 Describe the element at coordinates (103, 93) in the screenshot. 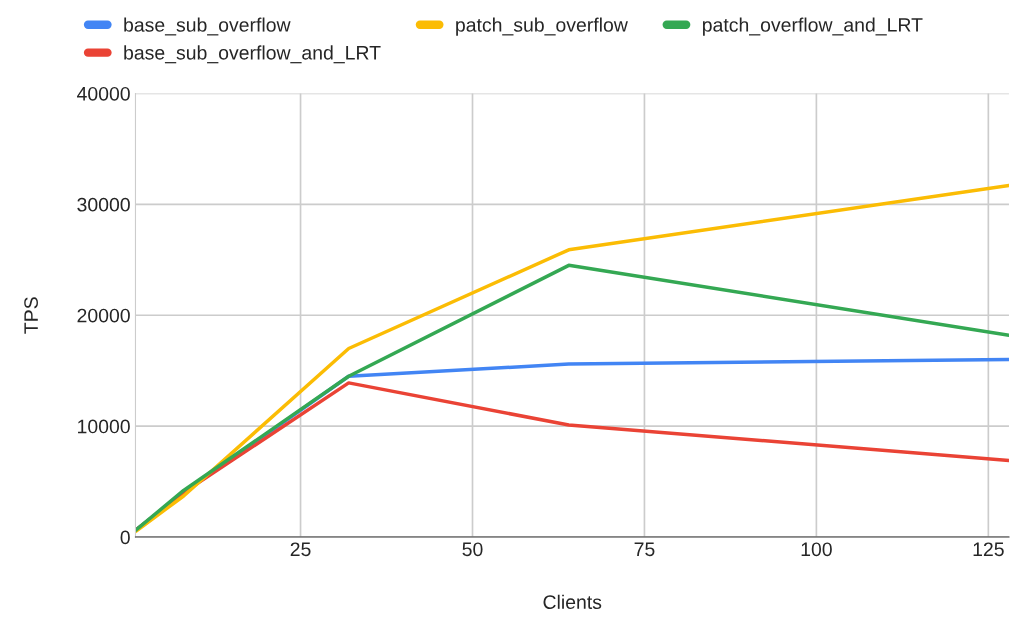

I see `y-tick-label: 40000` at that location.